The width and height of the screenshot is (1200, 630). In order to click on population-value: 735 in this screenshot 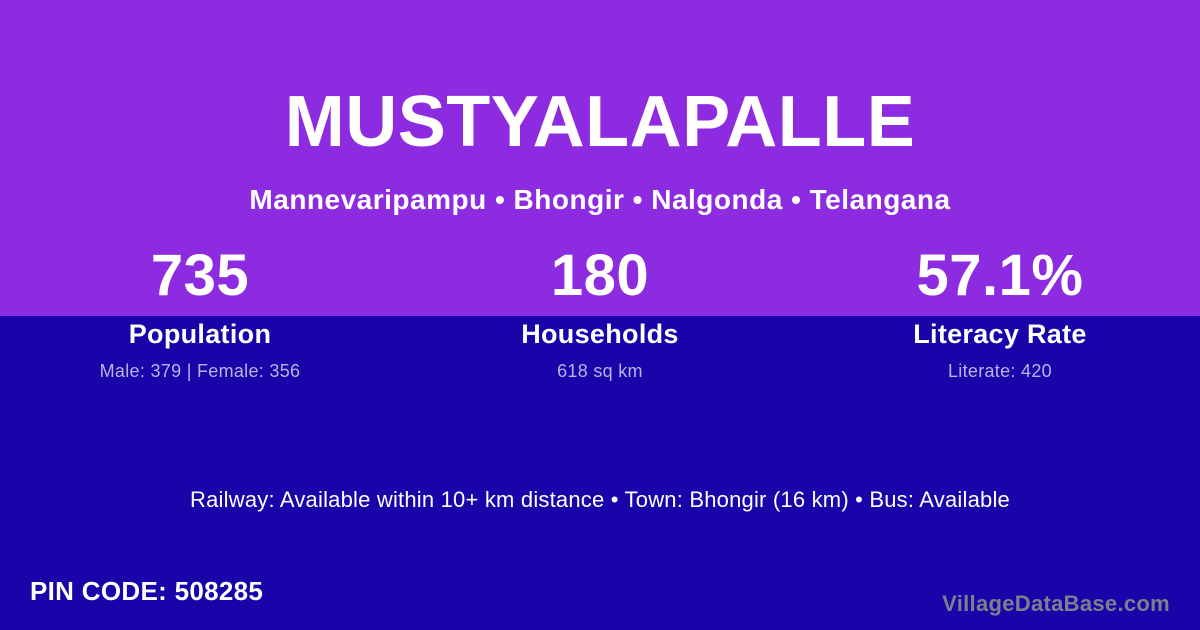, I will do `click(200, 275)`.